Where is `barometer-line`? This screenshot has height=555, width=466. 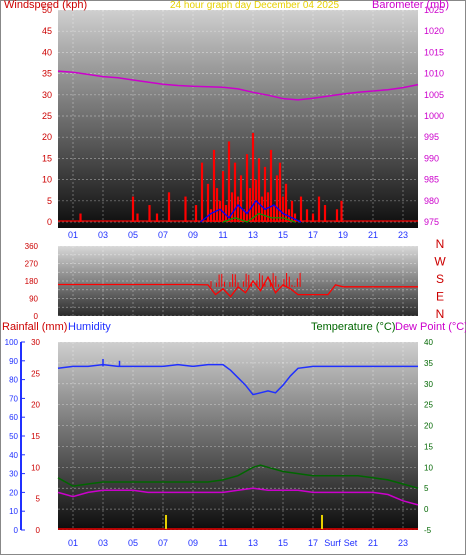
barometer-line is located at coordinates (238, 85).